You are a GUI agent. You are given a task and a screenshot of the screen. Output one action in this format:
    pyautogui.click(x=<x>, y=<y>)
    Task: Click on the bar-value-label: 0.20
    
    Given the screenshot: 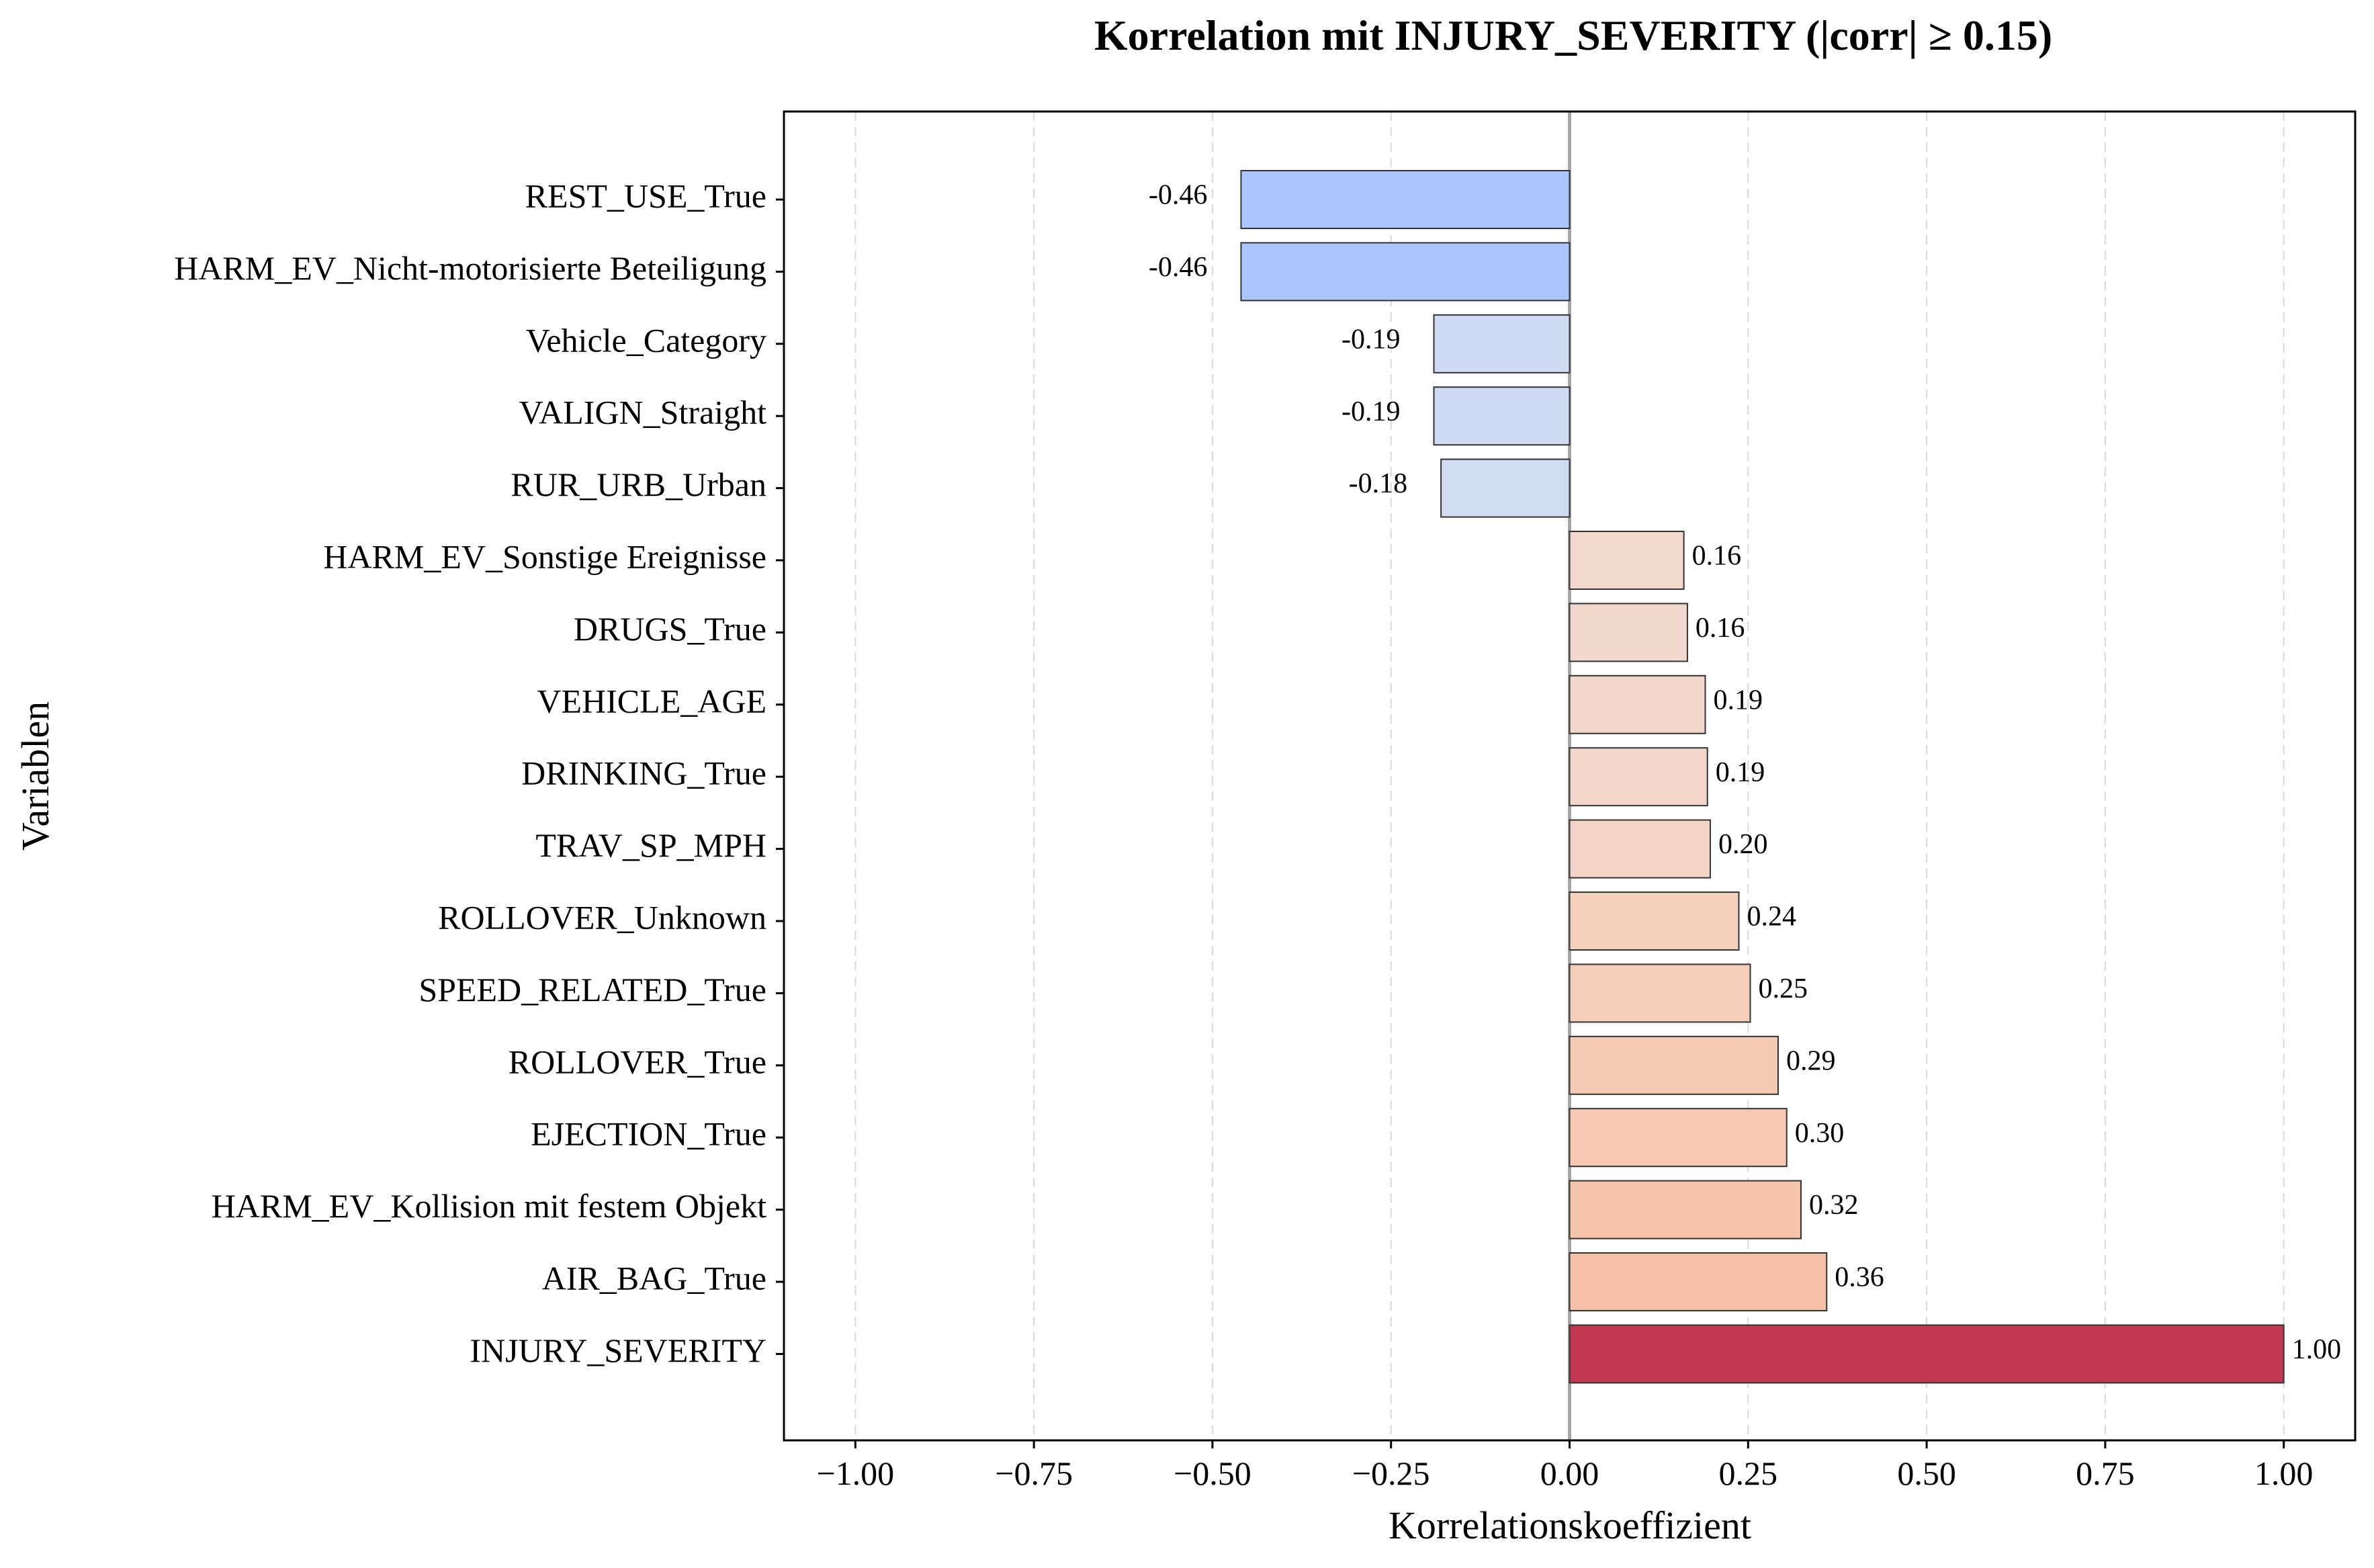 What is the action you would take?
    pyautogui.click(x=1743, y=844)
    